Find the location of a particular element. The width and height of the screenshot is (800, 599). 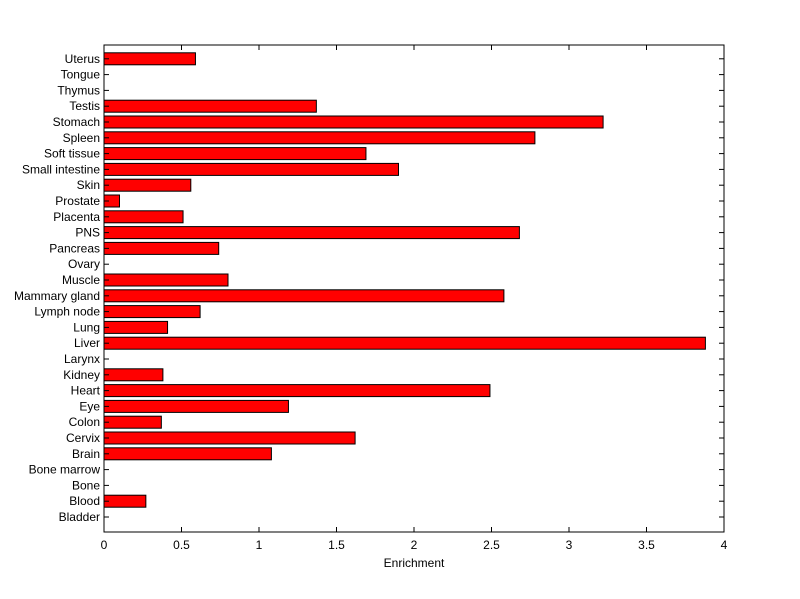

bar-muscle is located at coordinates (166, 280).